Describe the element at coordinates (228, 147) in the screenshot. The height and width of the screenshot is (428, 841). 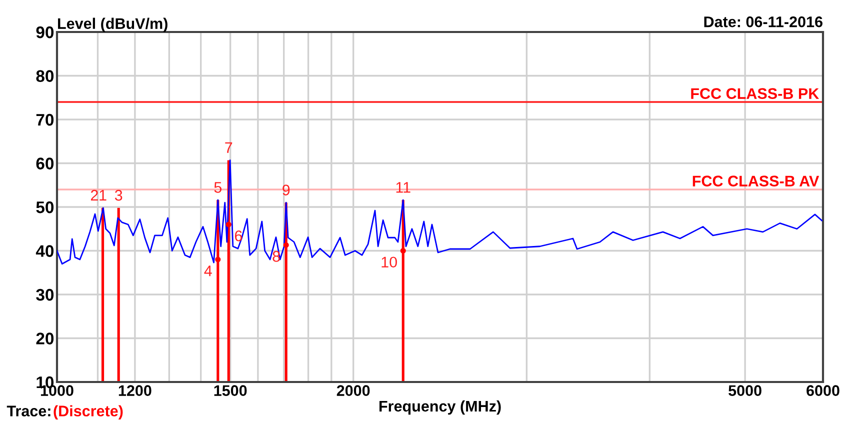
I see `annotation: 7` at that location.